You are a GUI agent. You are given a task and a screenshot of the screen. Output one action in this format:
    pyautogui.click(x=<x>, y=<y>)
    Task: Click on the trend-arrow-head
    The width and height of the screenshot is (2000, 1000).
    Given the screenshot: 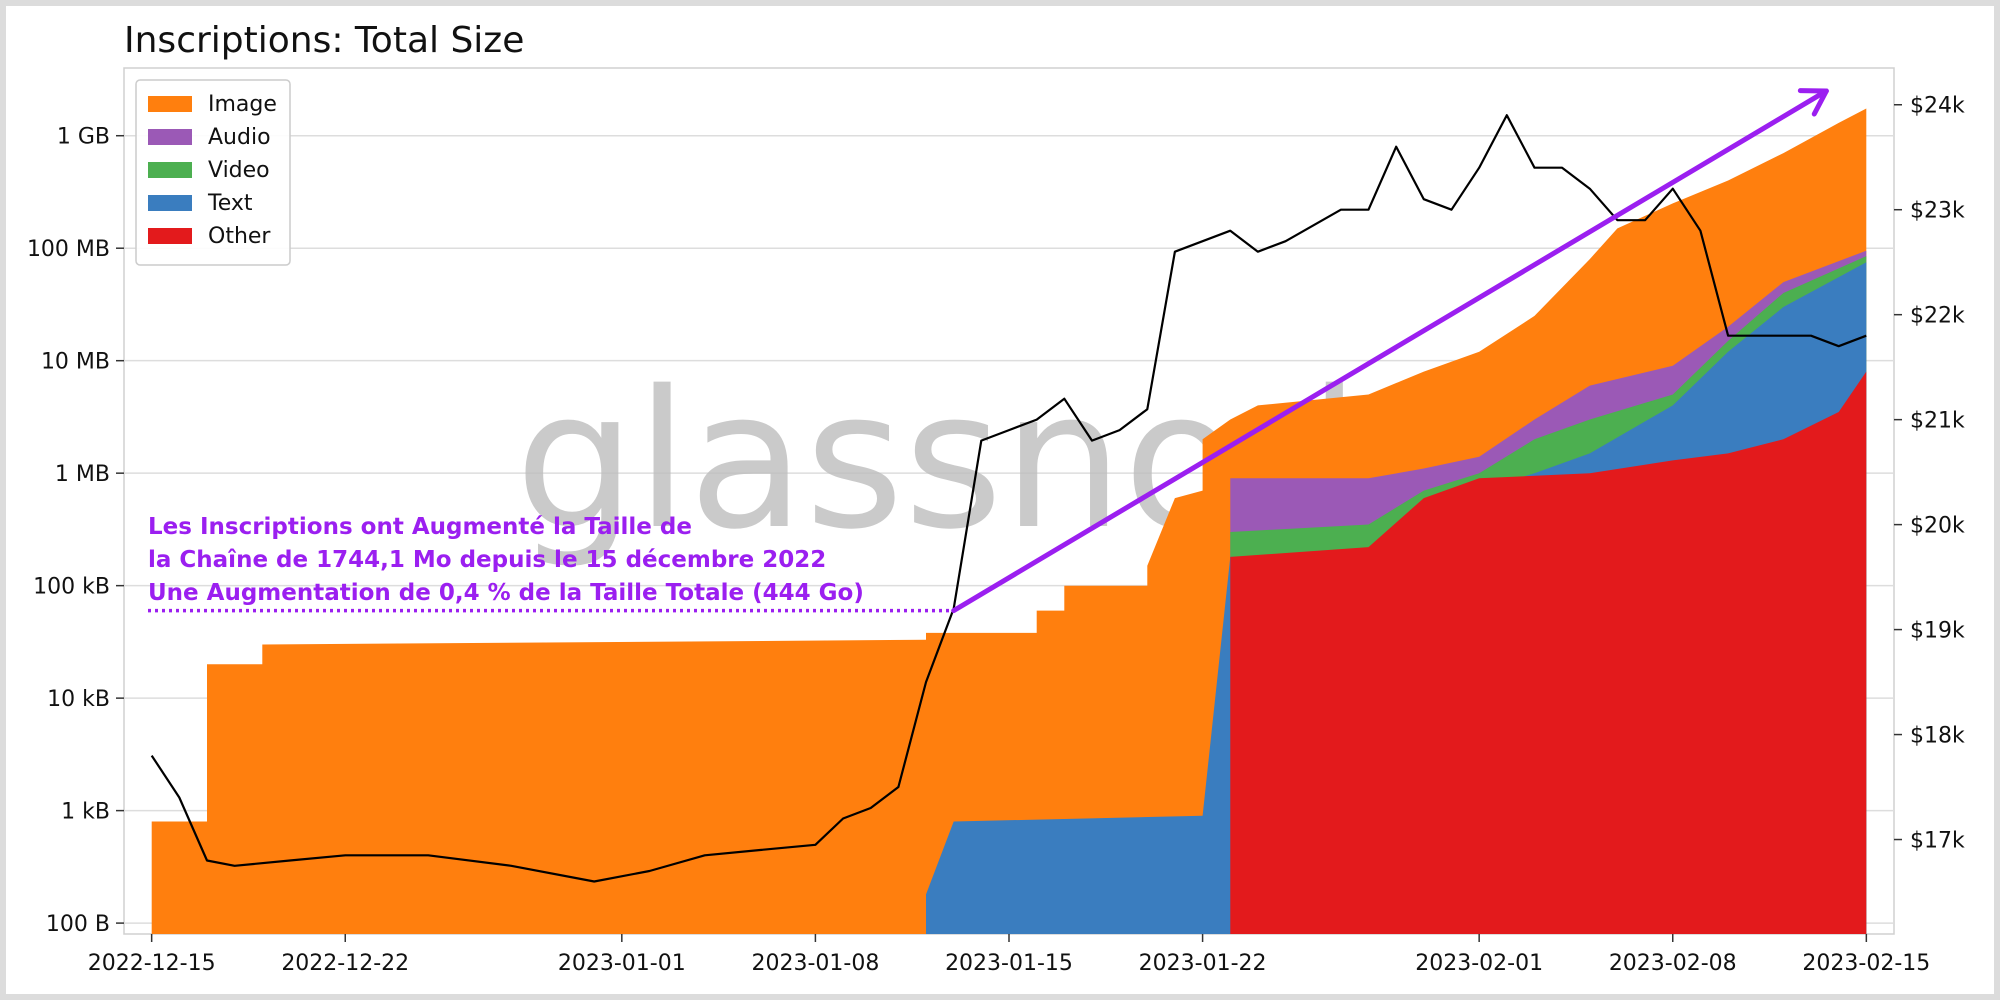 What is the action you would take?
    pyautogui.click(x=1813, y=102)
    